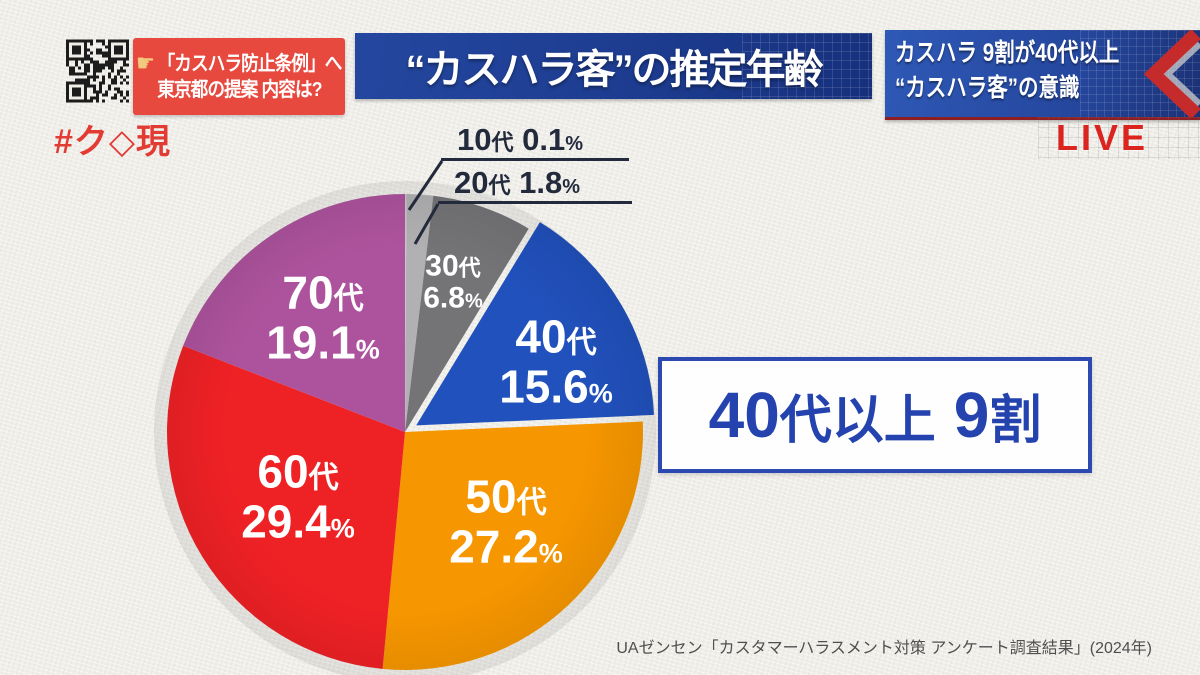 This screenshot has width=1200, height=675. I want to click on topic-line-2: 東京都の提案 内容は?, so click(239, 90).